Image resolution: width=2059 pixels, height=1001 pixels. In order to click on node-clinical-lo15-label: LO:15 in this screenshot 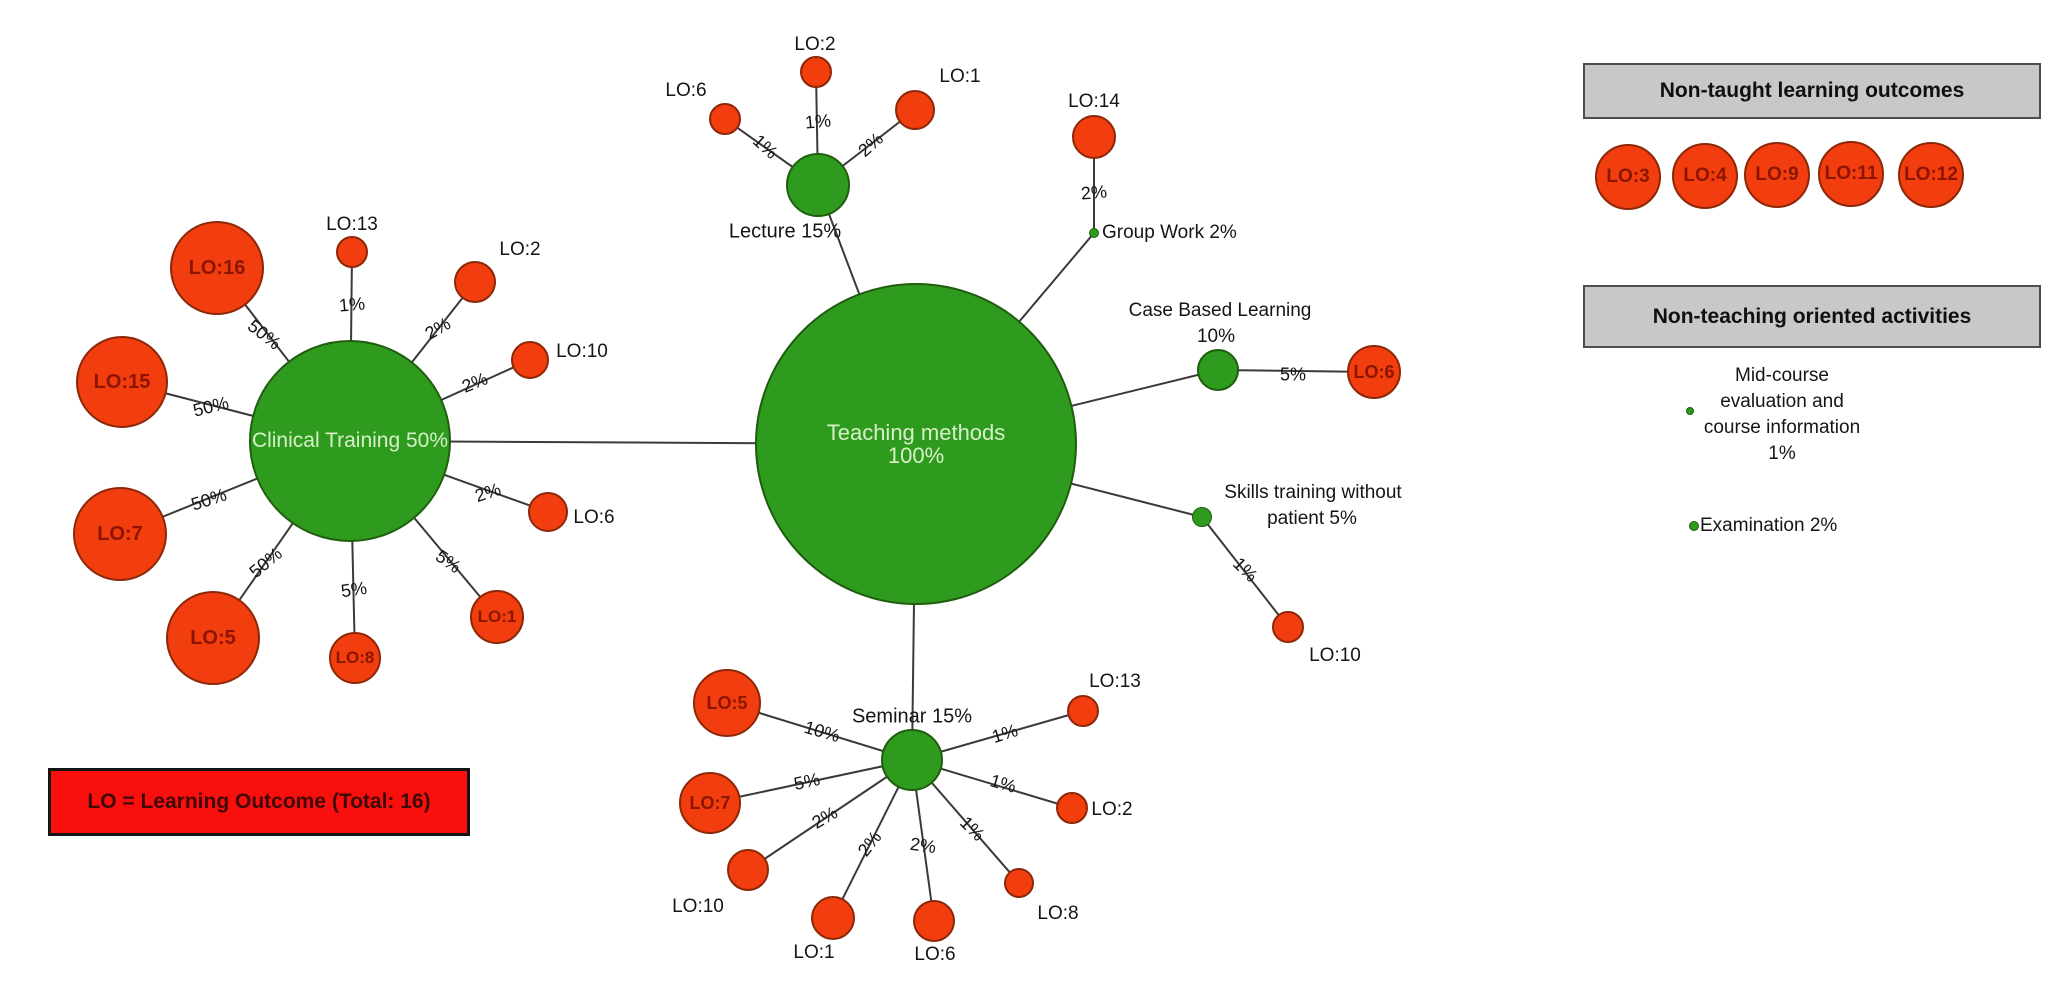, I will do `click(122, 381)`.